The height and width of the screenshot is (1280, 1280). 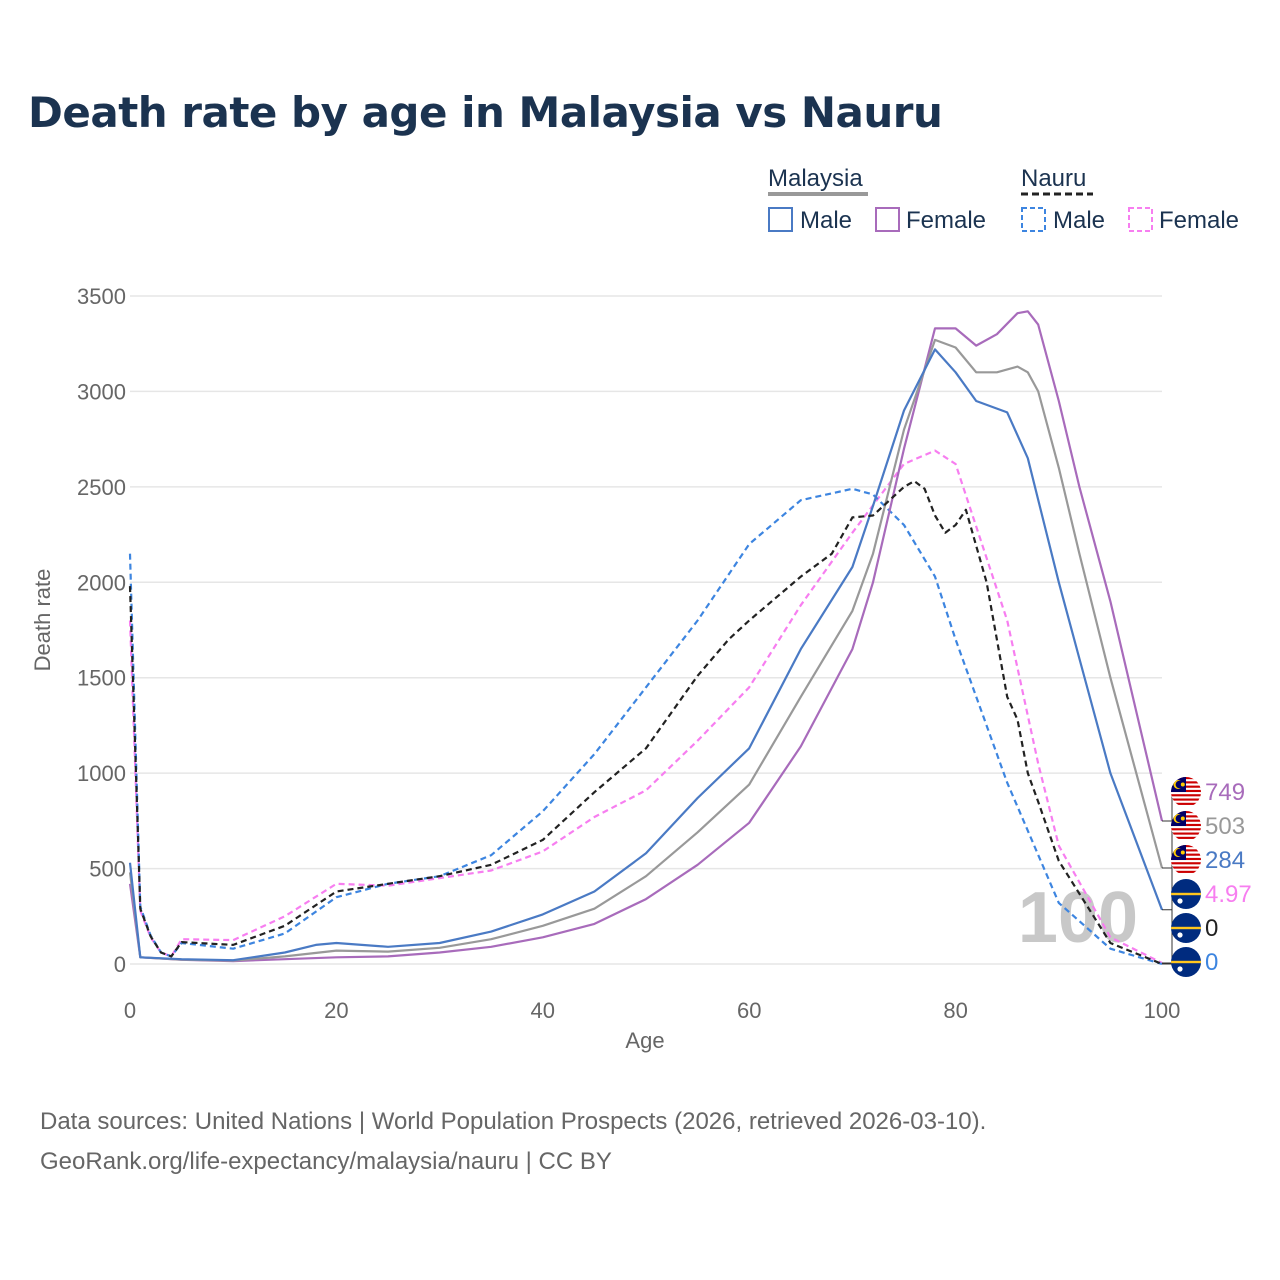 I want to click on legend-nauru-female: Female, so click(x=1199, y=220).